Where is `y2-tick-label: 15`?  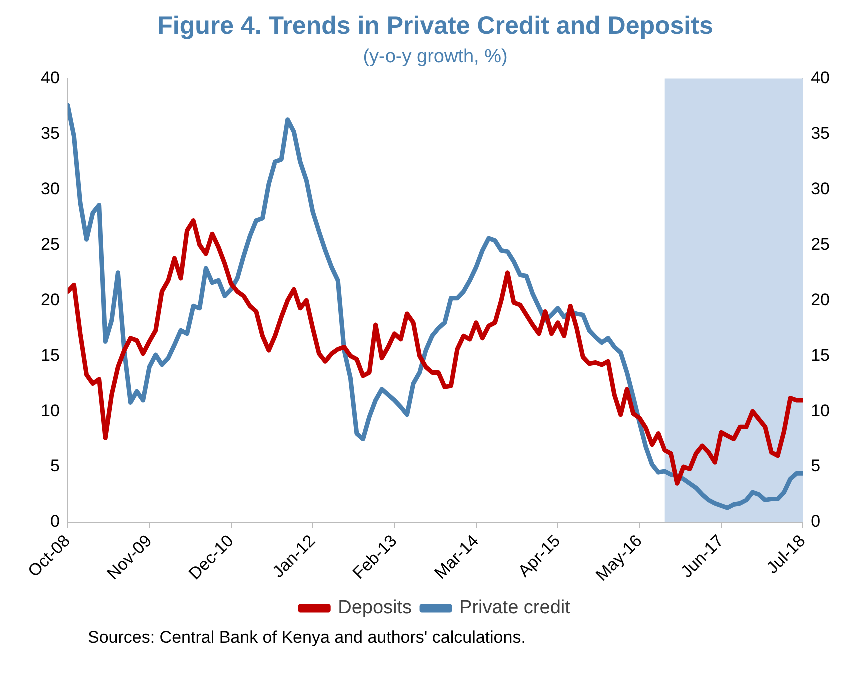 y2-tick-label: 15 is located at coordinates (820, 355).